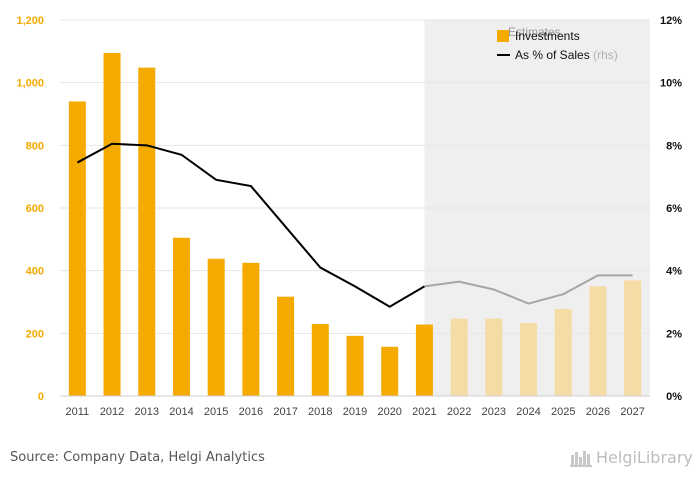 This screenshot has width=700, height=488. Describe the element at coordinates (41, 397) in the screenshot. I see `left-axis-tick-label: 0` at that location.